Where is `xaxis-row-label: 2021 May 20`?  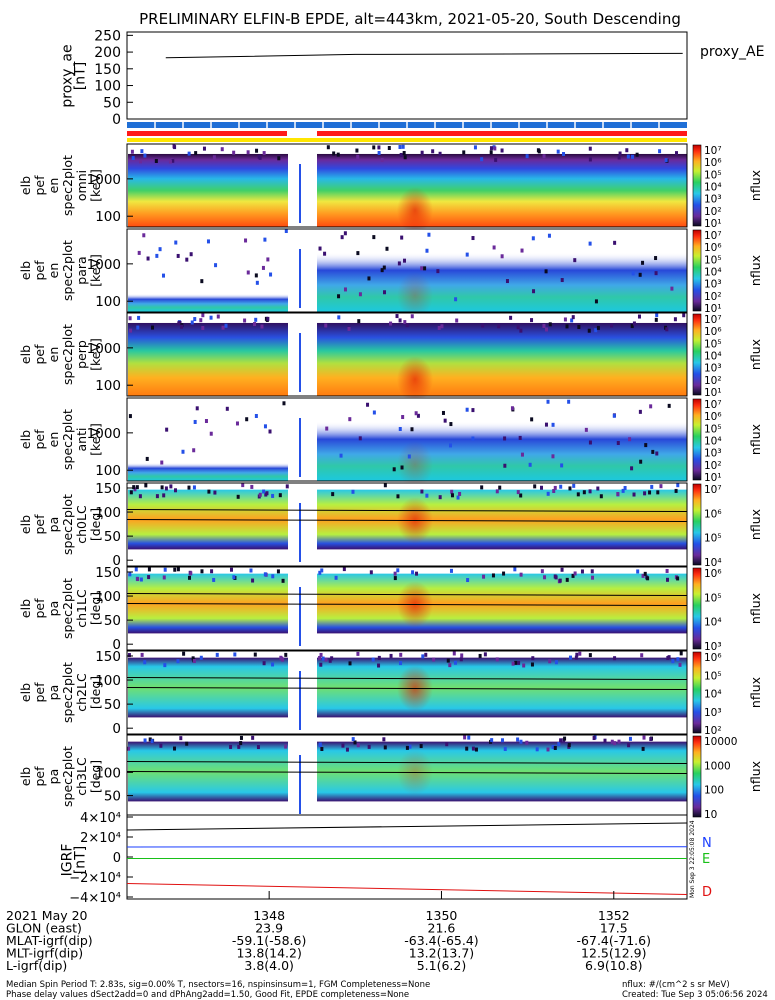 xaxis-row-label: 2021 May 20 is located at coordinates (47, 915).